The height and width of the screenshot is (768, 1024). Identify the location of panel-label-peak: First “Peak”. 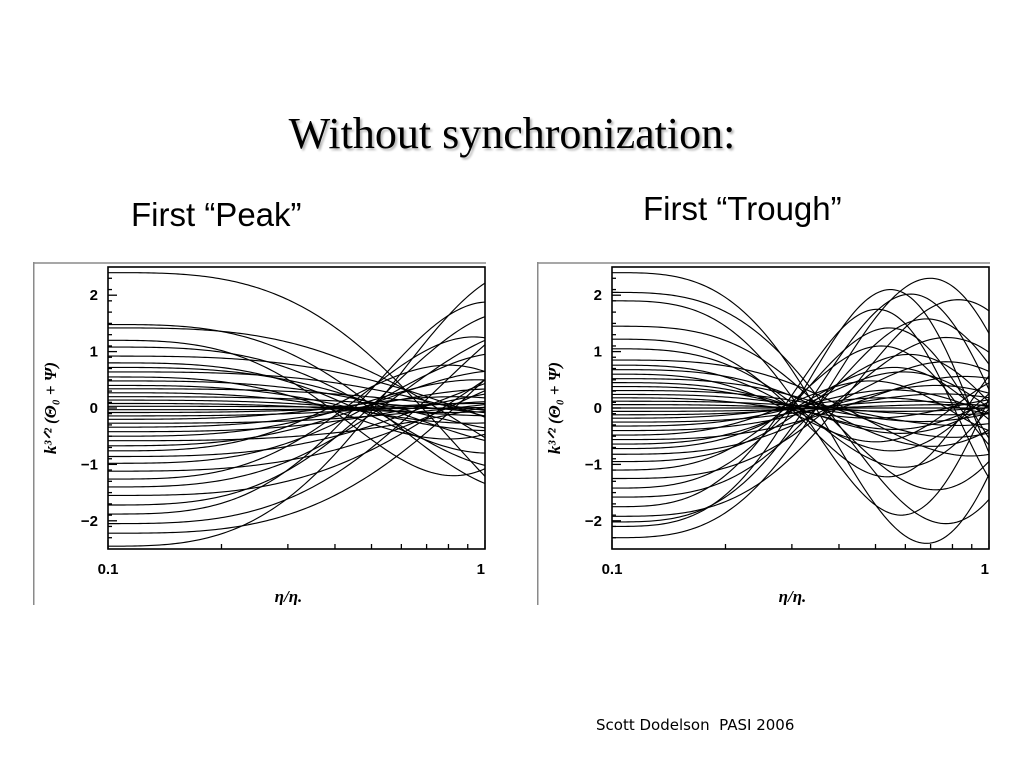
(216, 214).